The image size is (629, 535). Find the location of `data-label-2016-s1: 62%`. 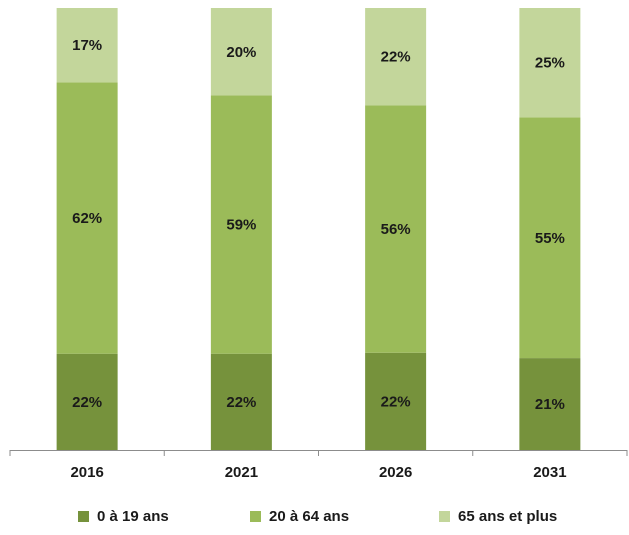

data-label-2016-s1: 62% is located at coordinates (87, 218).